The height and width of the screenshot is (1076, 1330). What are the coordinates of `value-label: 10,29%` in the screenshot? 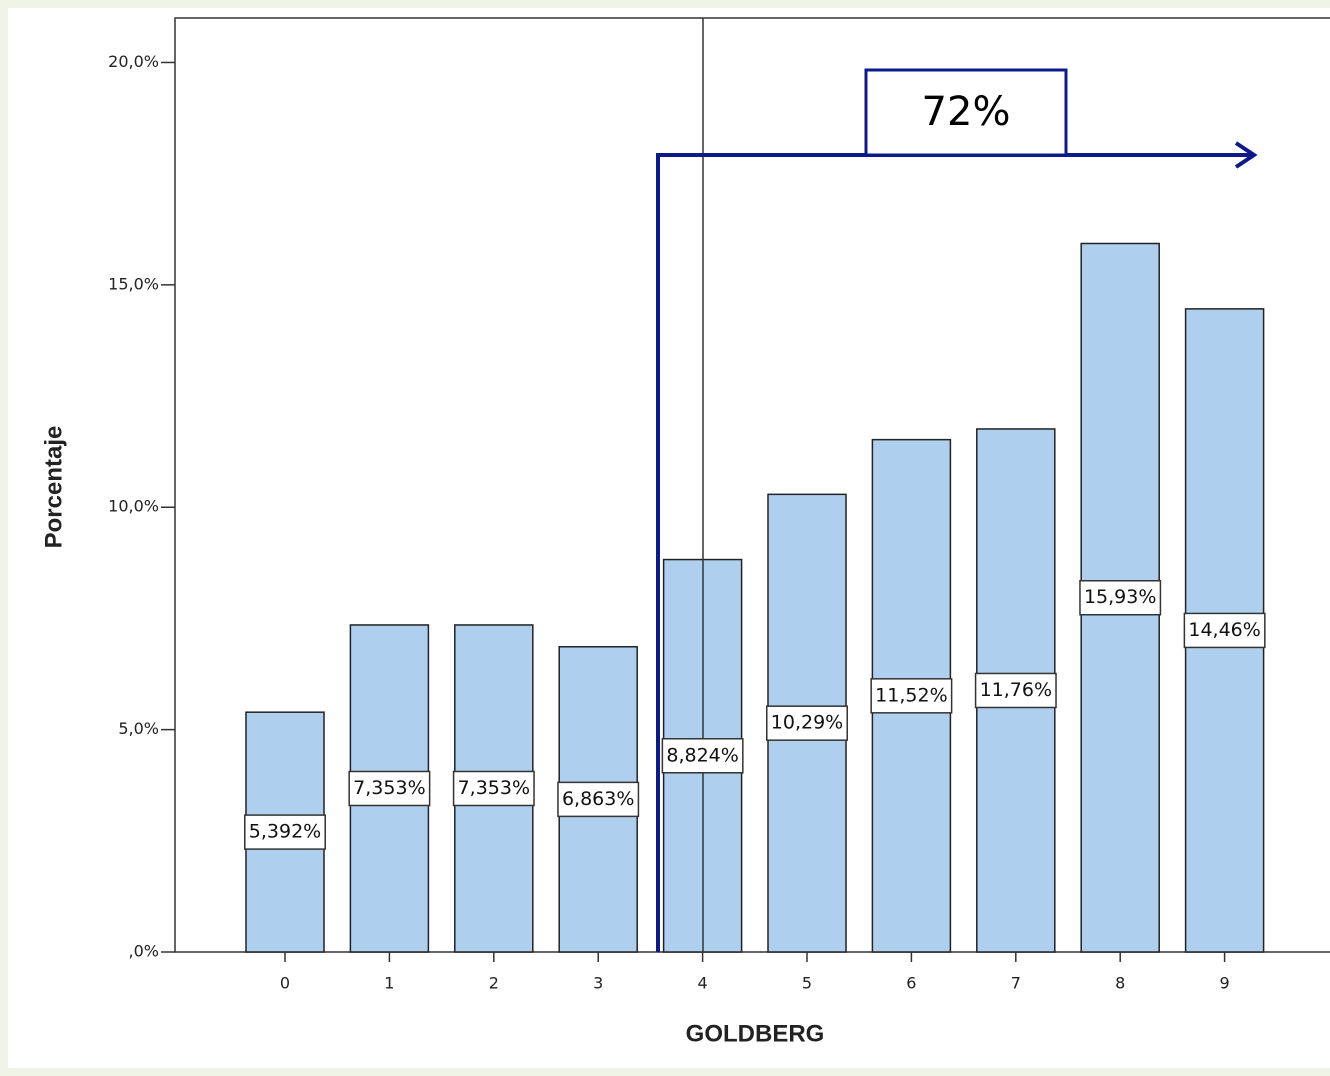 It's located at (807, 723).